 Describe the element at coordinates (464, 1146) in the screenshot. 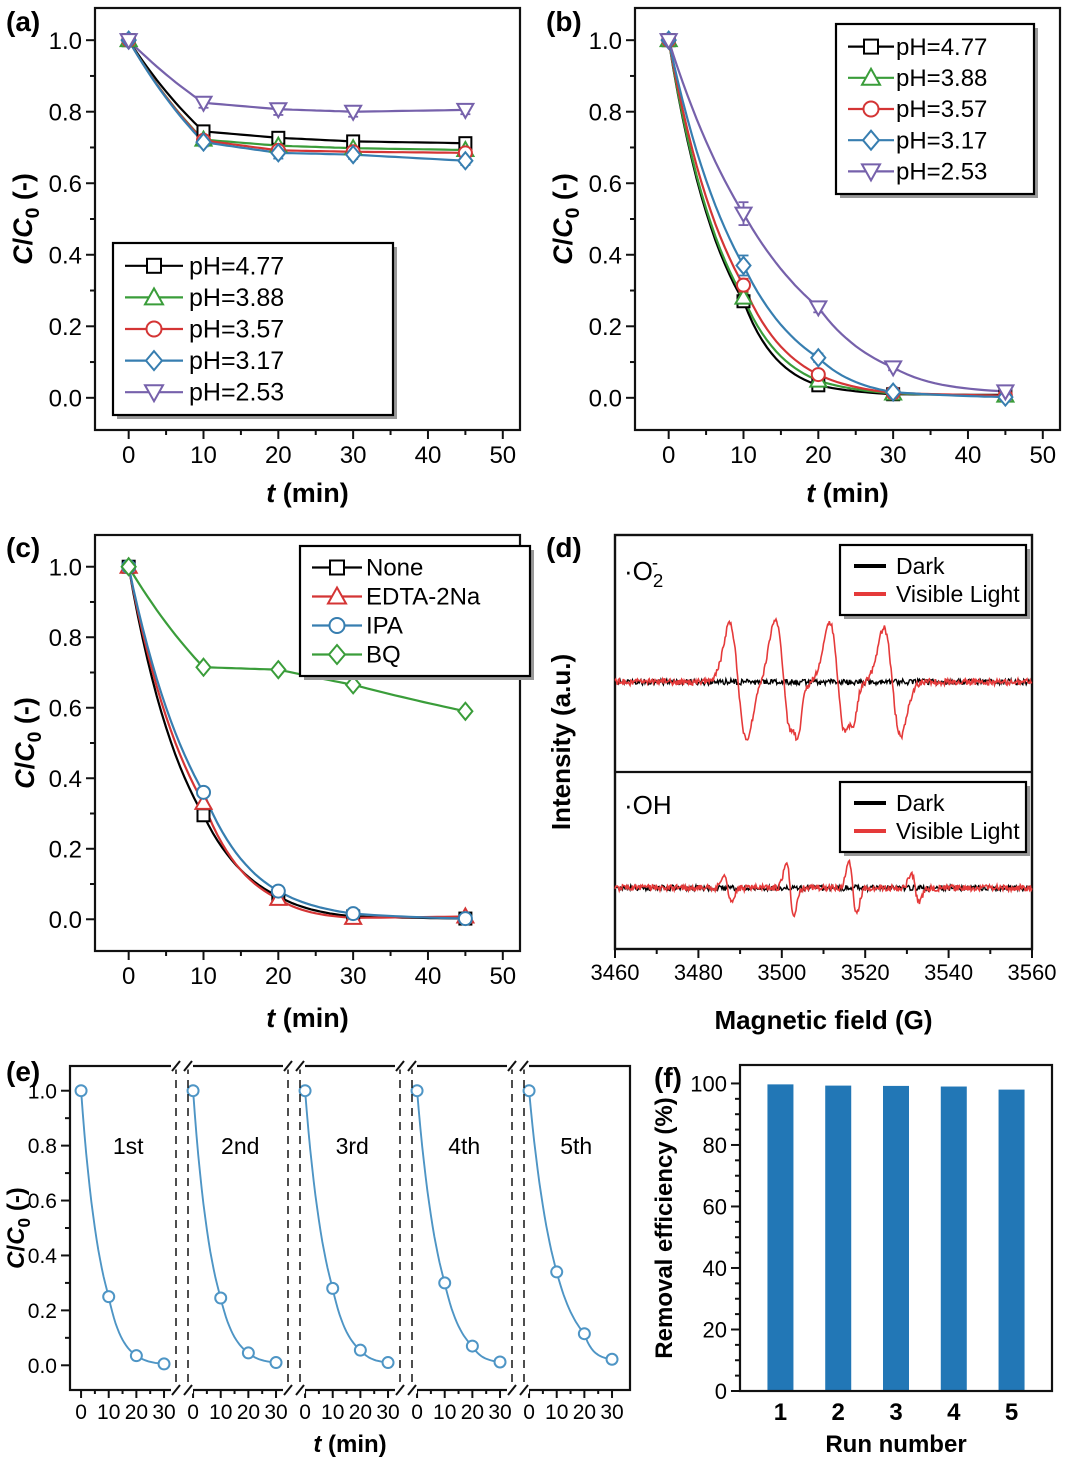

I see `svg-text: 4th` at that location.